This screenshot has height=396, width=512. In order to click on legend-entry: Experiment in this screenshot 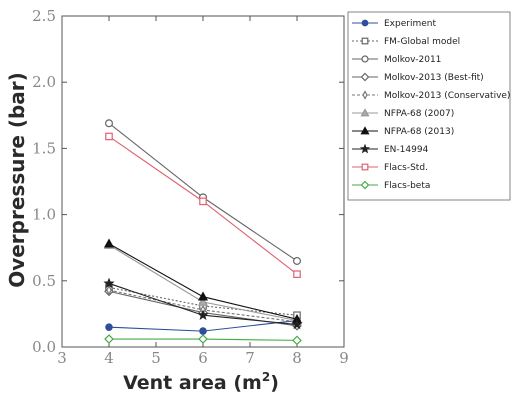, I will do `click(394, 24)`.